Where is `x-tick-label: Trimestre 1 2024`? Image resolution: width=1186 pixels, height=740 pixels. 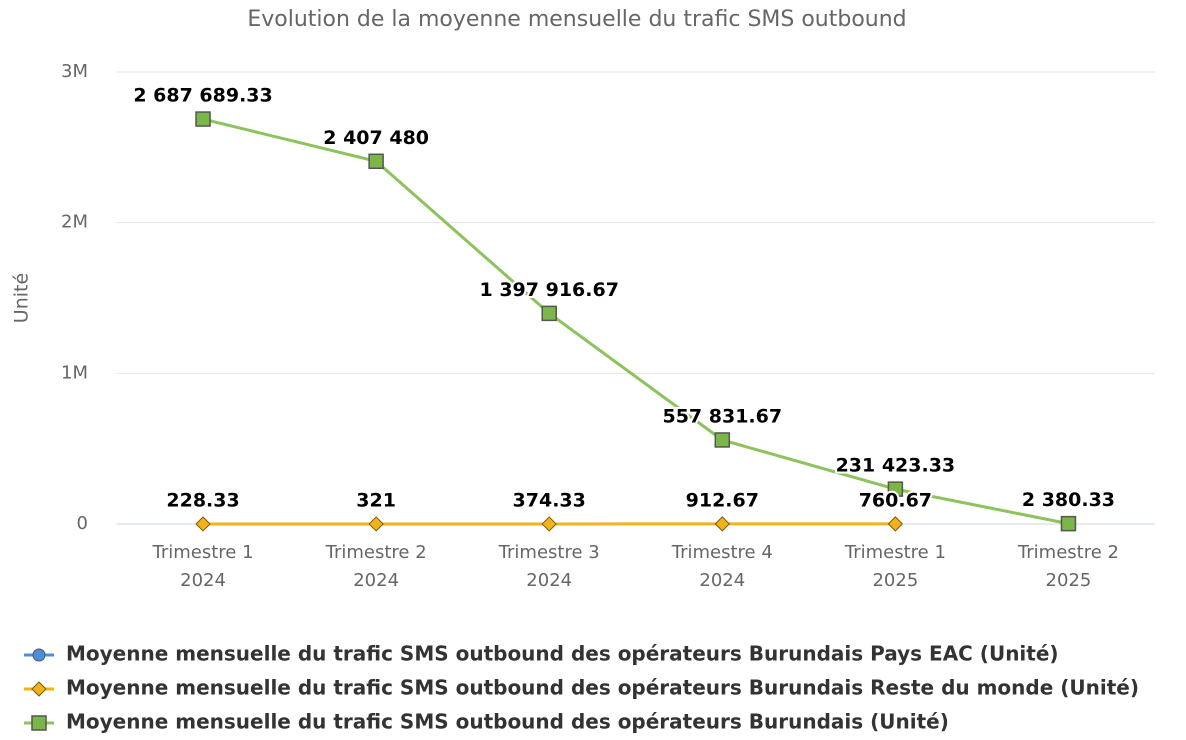
x-tick-label: Trimestre 1 2024 is located at coordinates (203, 566).